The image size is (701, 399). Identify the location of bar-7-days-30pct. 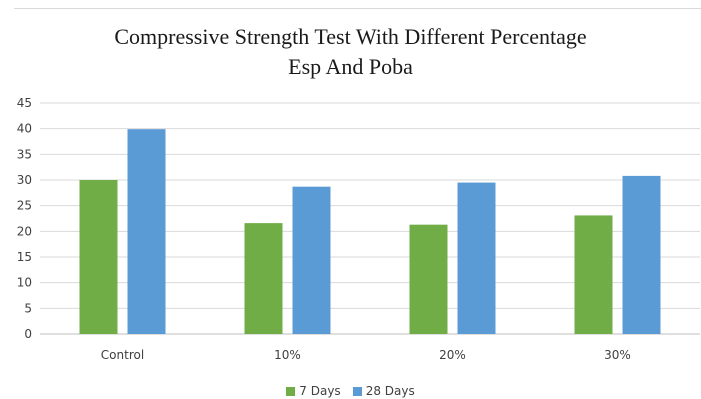
(593, 274).